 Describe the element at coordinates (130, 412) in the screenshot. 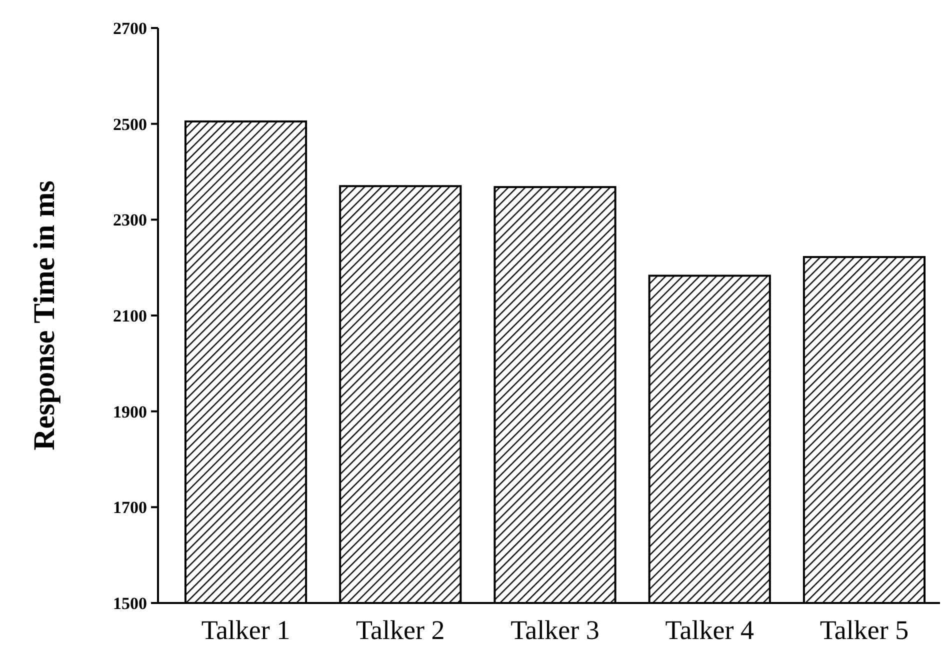

I see `y-tick-label: 1900` at that location.